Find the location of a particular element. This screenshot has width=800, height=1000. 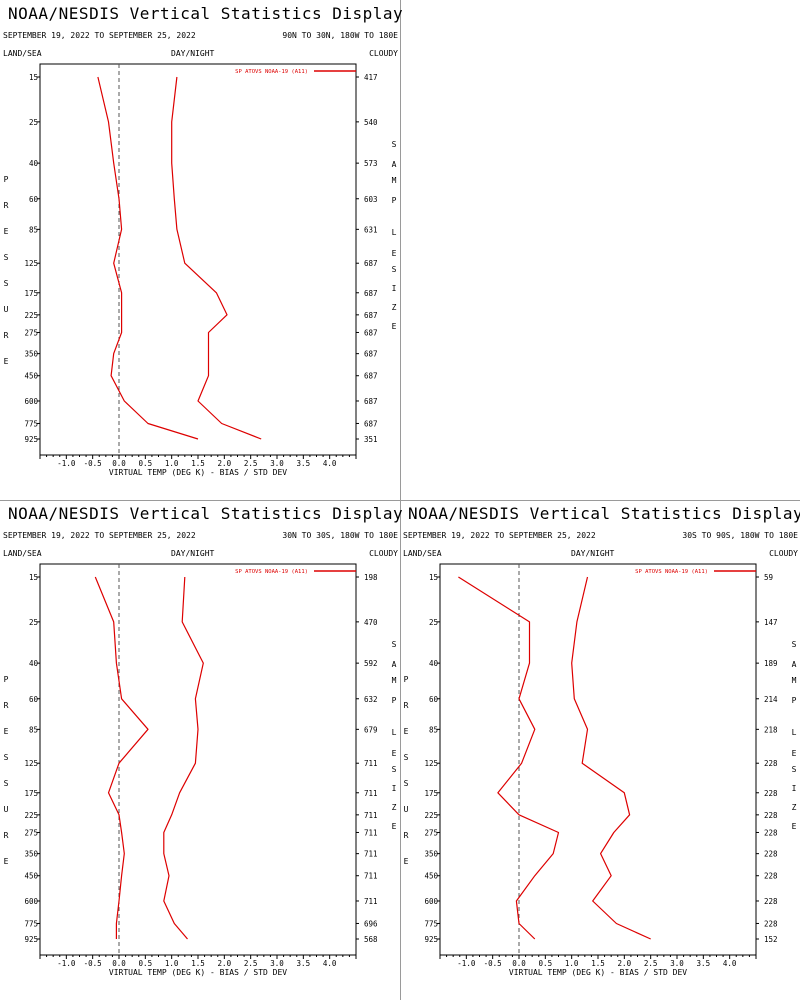

region-label: 30S TO 90S, 180W TO 180E is located at coordinates (740, 535).